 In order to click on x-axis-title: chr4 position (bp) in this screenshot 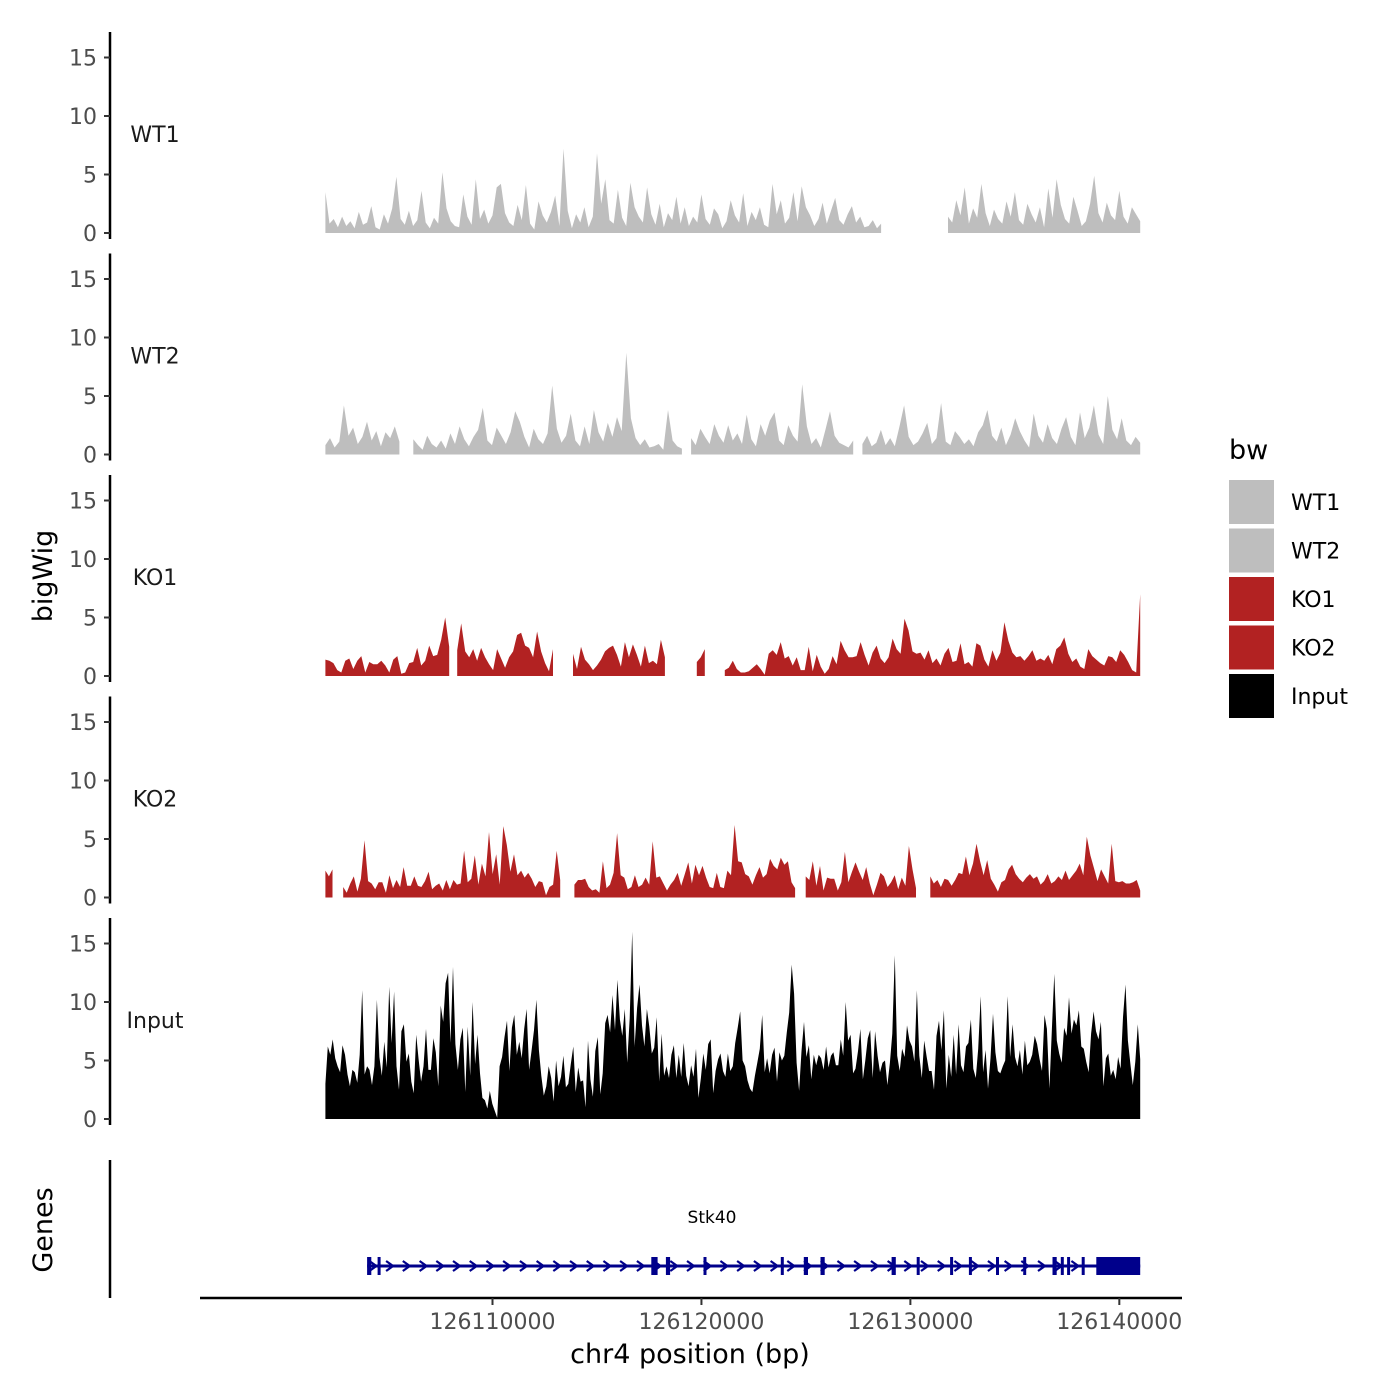, I will do `click(690, 1354)`.